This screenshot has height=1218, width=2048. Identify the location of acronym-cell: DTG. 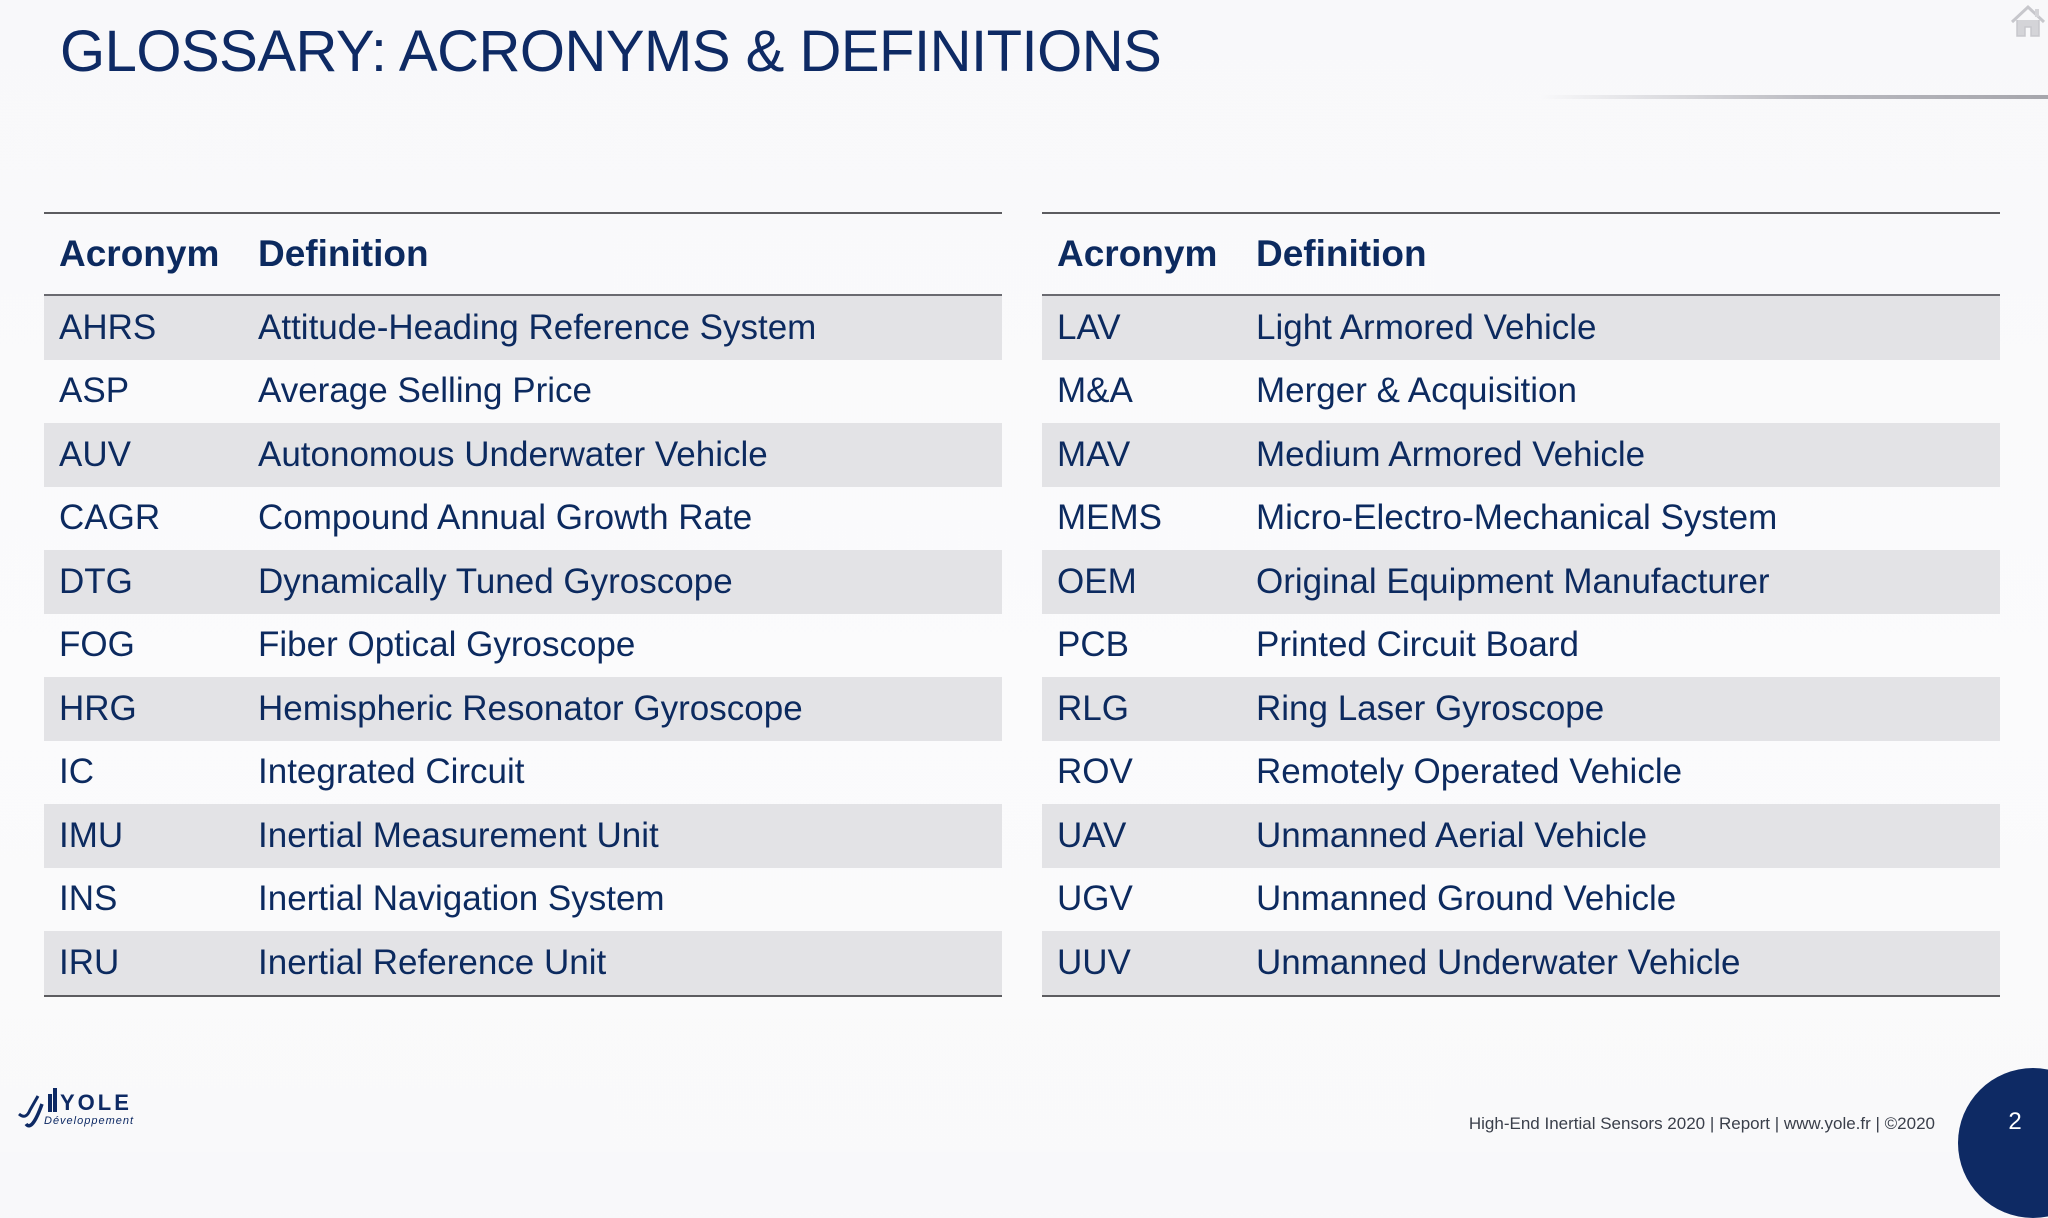
(96, 581).